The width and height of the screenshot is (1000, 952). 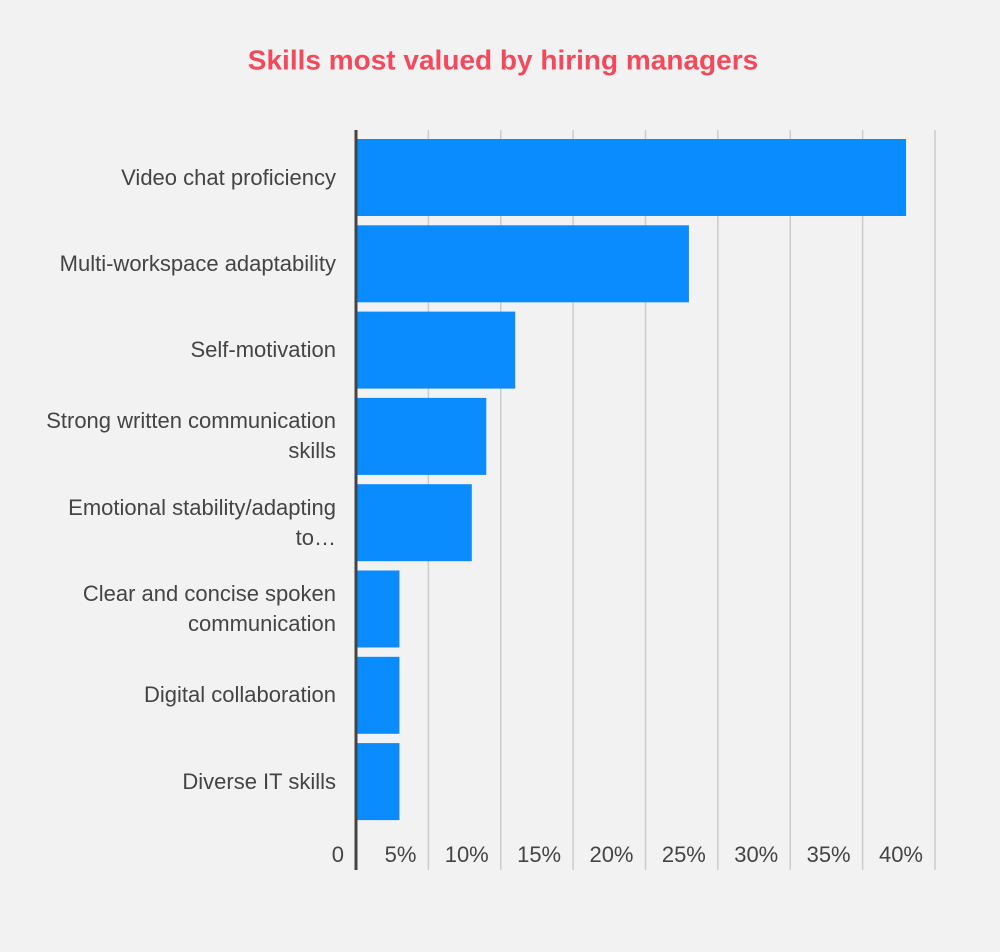 I want to click on y-tick-label: Strong written communication skills, so click(x=191, y=436).